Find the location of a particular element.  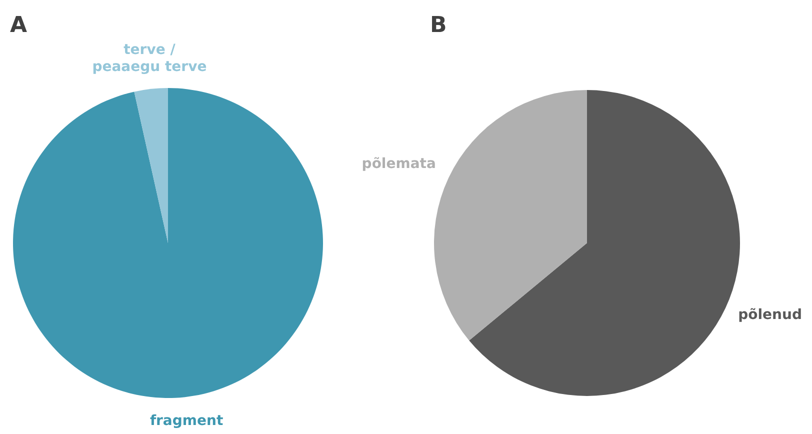

slice-label: terve / peaaegu terve is located at coordinates (149, 59).